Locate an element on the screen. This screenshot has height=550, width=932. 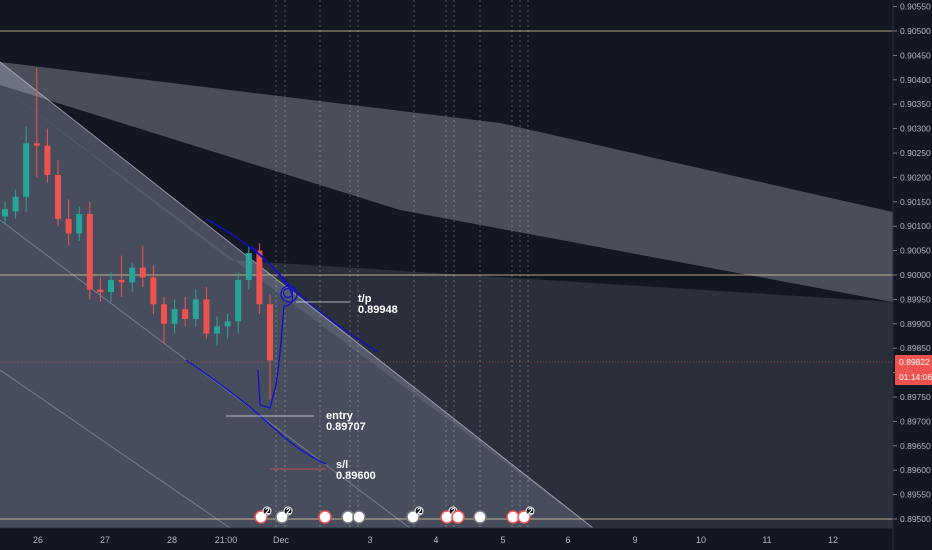
drawn-middle-path is located at coordinates (272, 327).